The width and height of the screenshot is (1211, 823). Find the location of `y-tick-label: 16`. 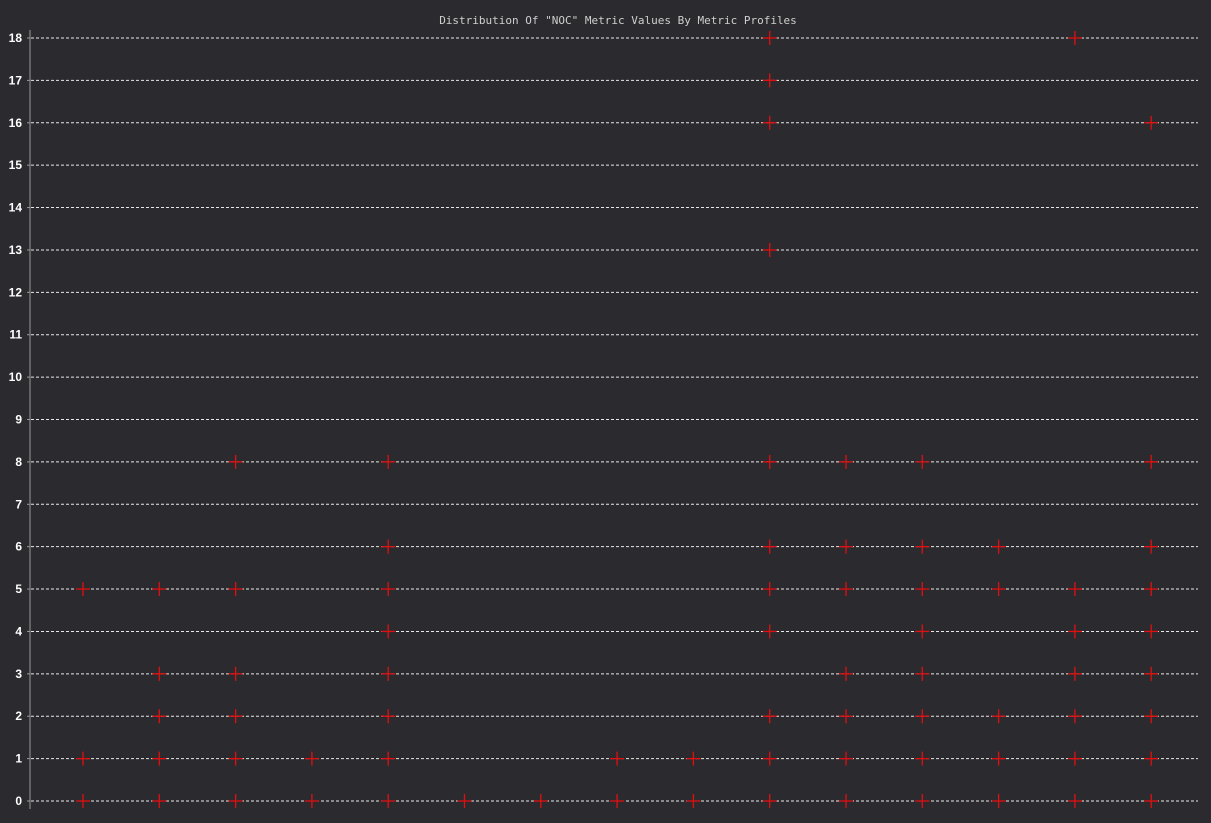

y-tick-label: 16 is located at coordinates (16, 123).